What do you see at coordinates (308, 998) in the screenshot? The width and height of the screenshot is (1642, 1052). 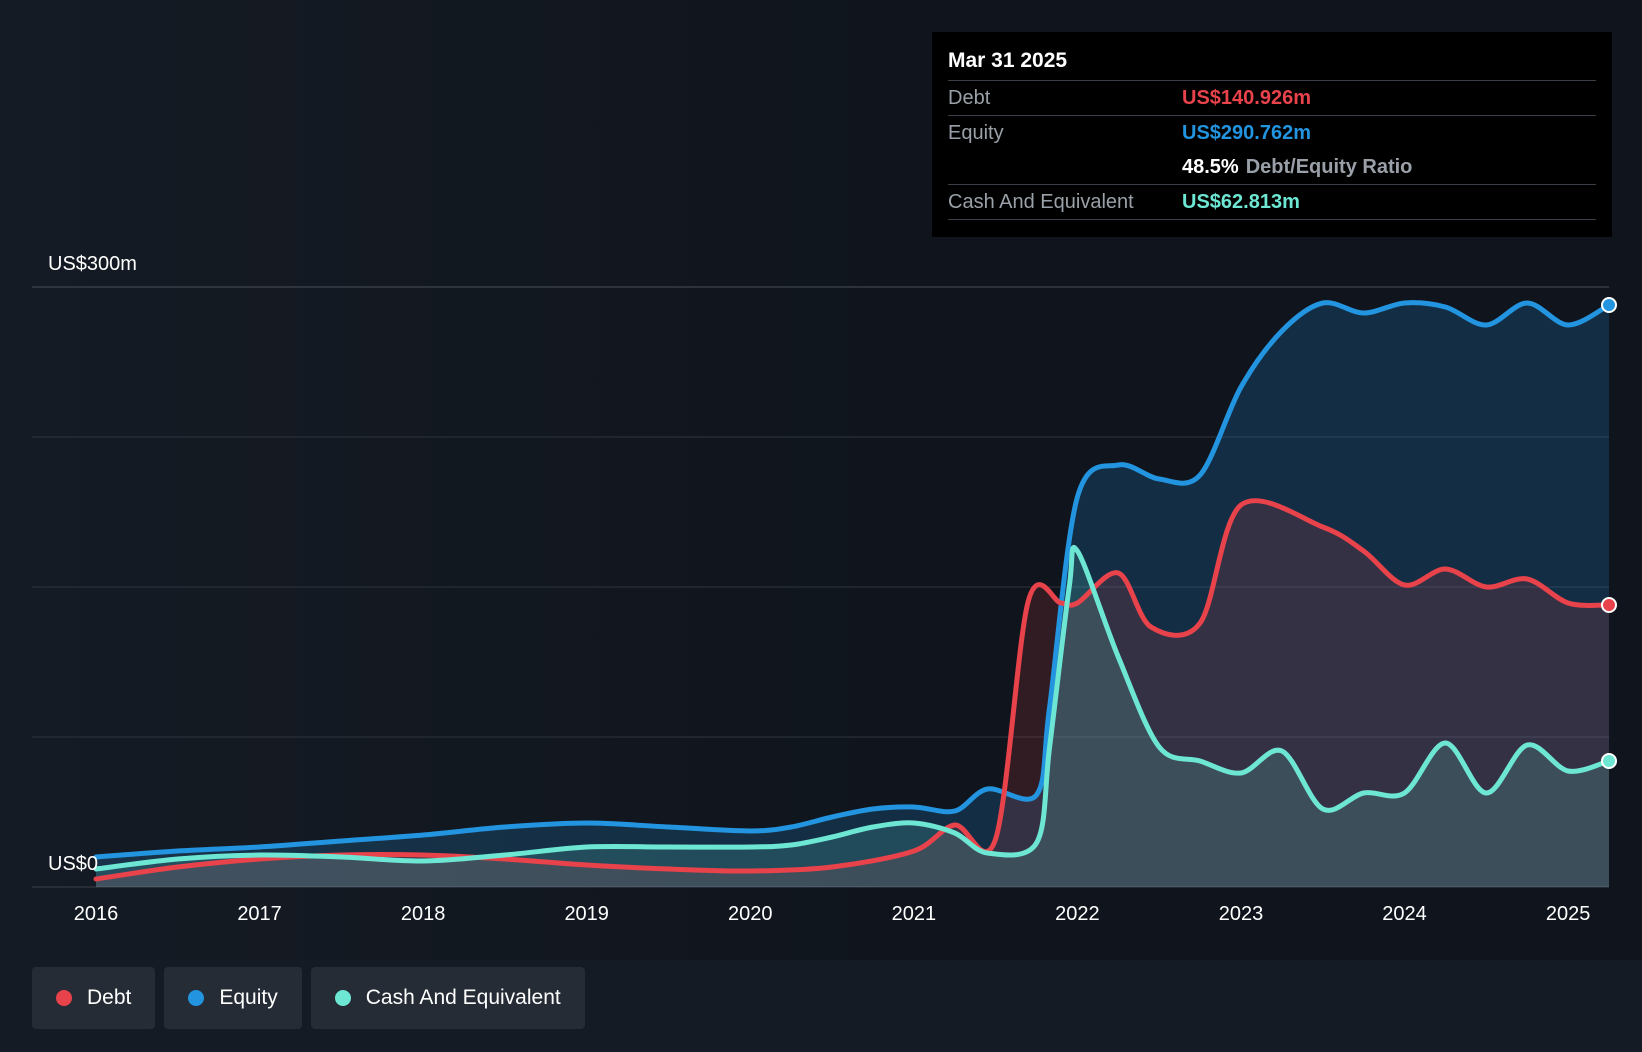 I see `legend: Debt Equity Cash And Equivalent` at bounding box center [308, 998].